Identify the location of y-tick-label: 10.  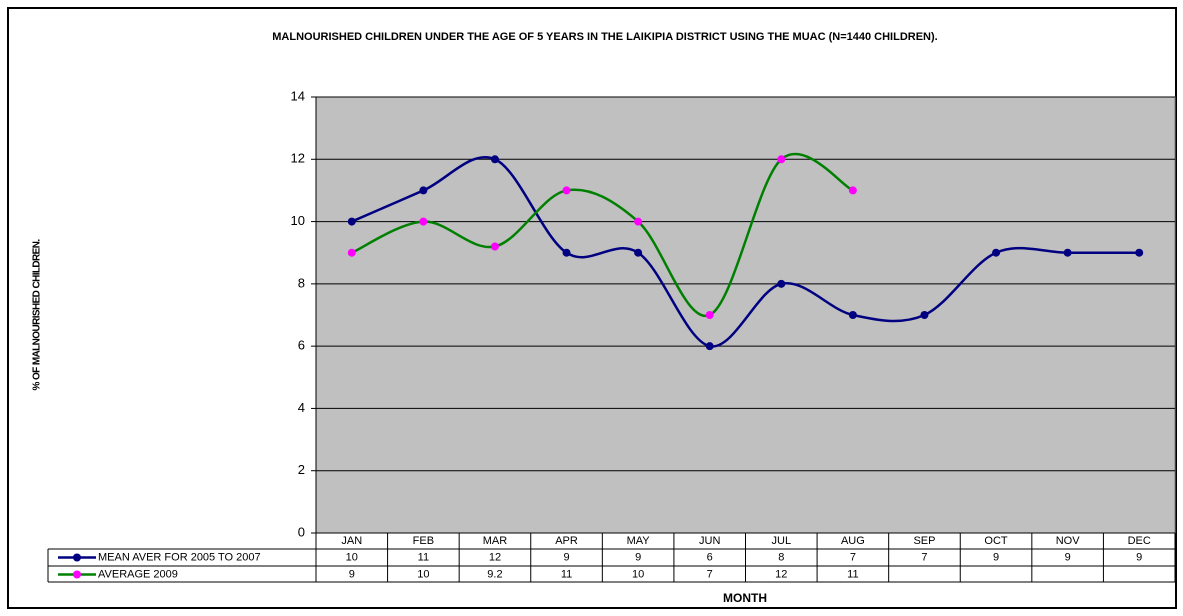
(298, 220).